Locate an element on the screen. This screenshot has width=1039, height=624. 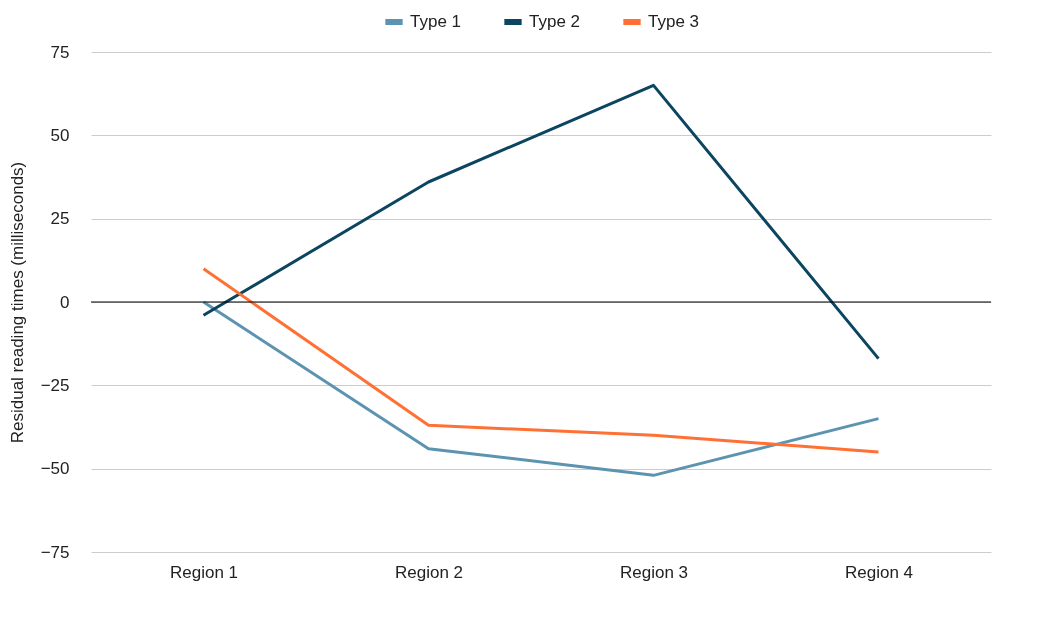
x-tick-label: Region 2 is located at coordinates (429, 572).